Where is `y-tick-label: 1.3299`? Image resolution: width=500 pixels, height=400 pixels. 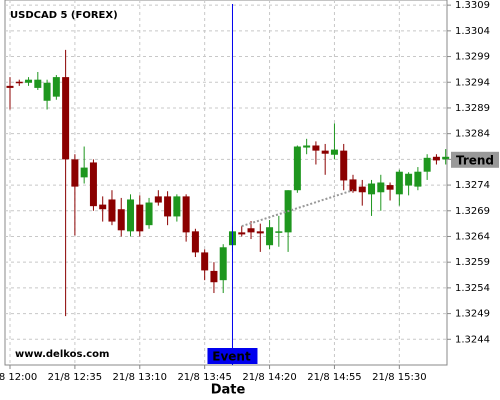
y-tick-label: 1.3299 is located at coordinates (472, 57).